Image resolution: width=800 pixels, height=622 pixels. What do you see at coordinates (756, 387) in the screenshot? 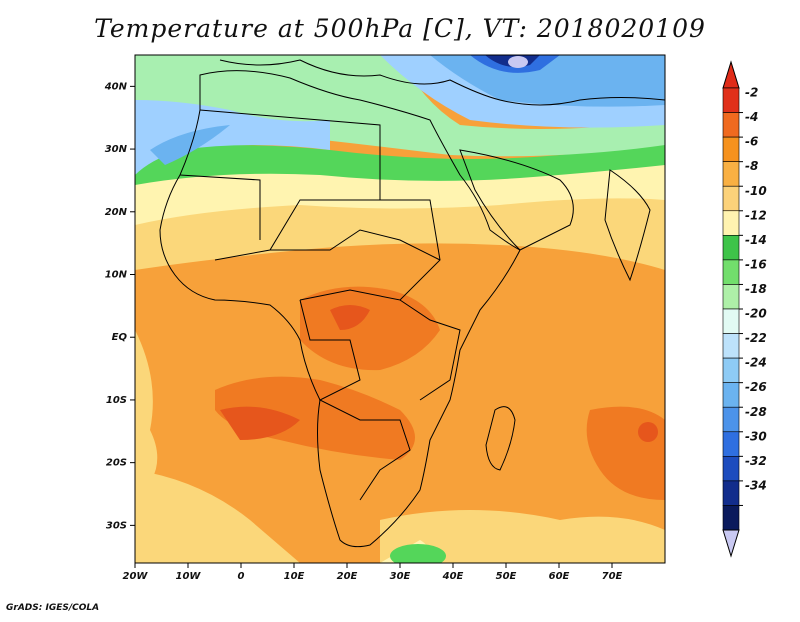
I see `colorbar-label: -26` at bounding box center [756, 387].